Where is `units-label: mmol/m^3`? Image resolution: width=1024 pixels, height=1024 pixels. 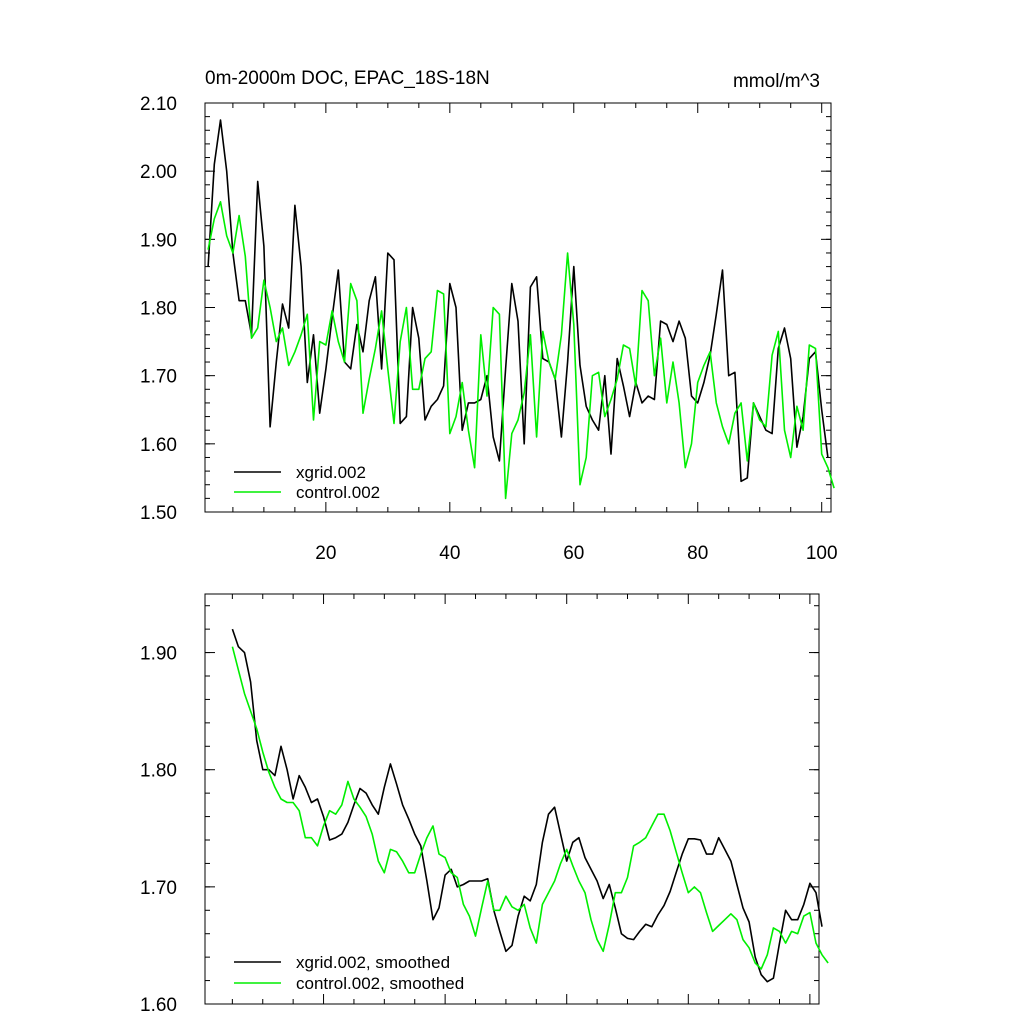
units-label: mmol/m^3 is located at coordinates (776, 81).